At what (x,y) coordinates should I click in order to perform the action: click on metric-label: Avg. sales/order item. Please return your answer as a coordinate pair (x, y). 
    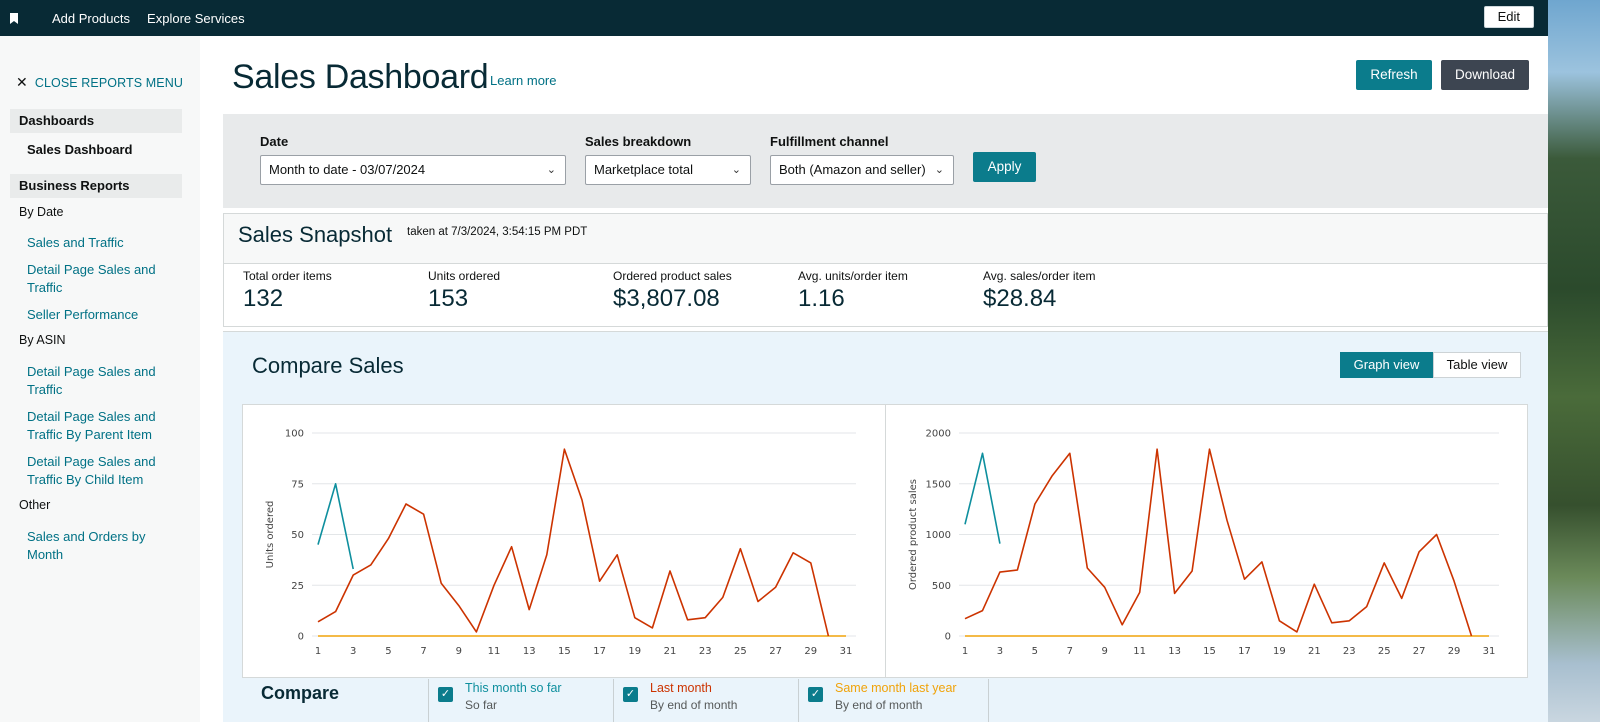
    Looking at the image, I should click on (1039, 276).